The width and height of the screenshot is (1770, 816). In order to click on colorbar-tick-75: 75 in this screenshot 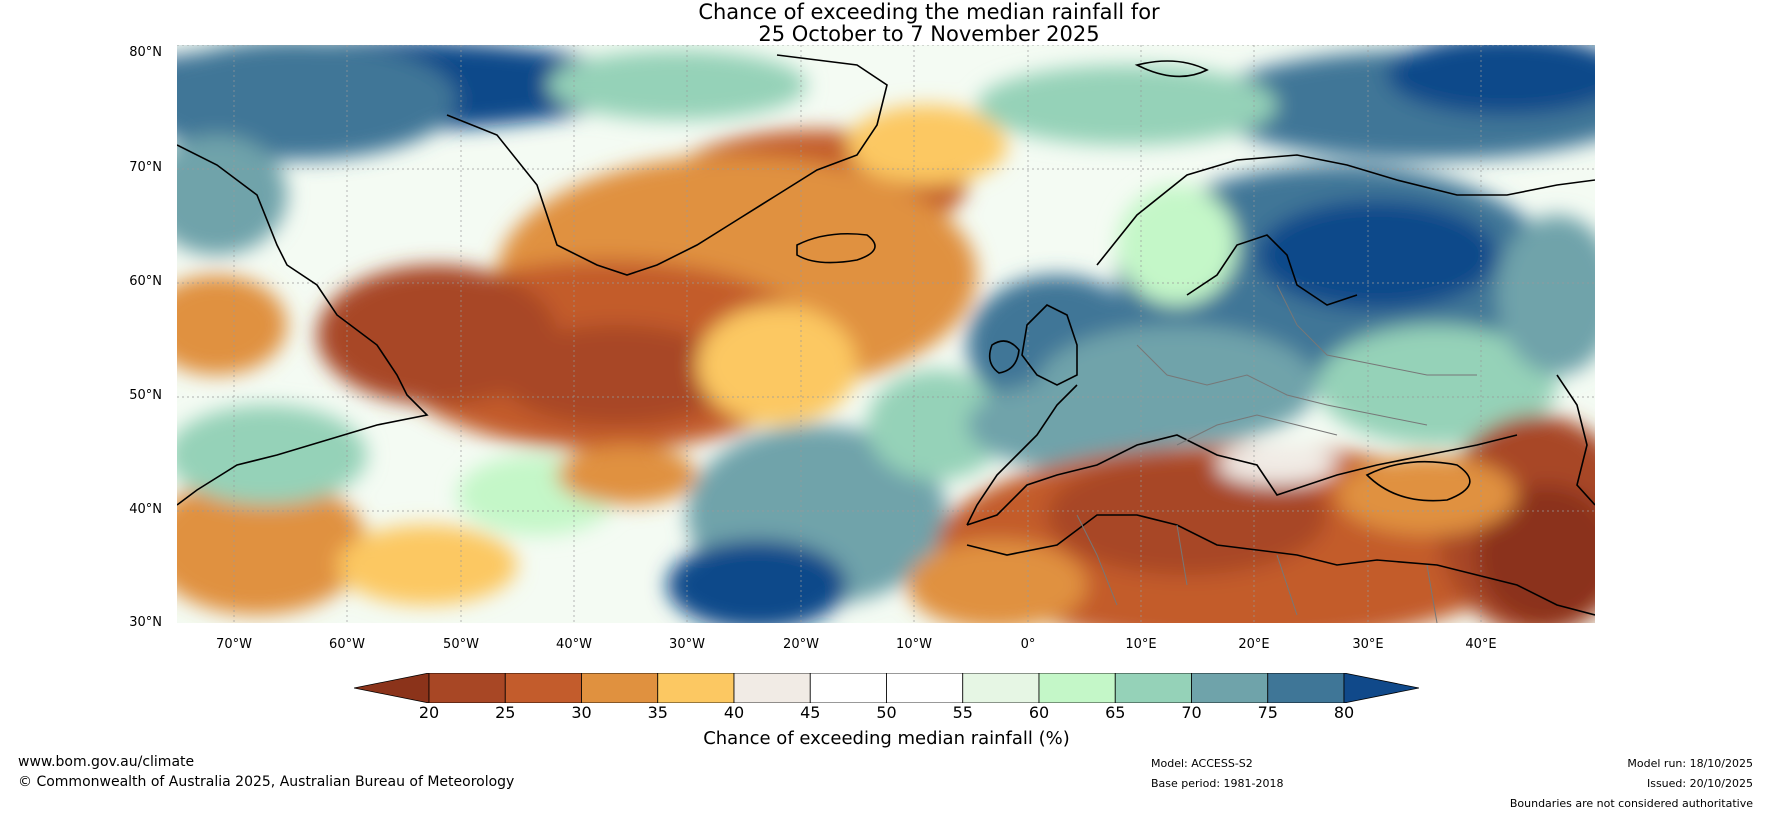, I will do `click(1267, 712)`.